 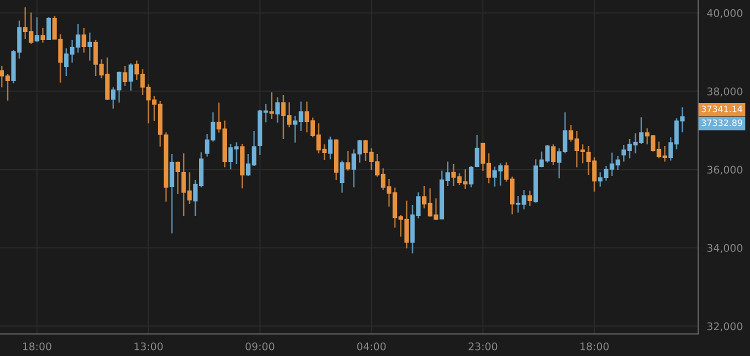 I want to click on y-tick-label: 32,000, so click(x=724, y=327).